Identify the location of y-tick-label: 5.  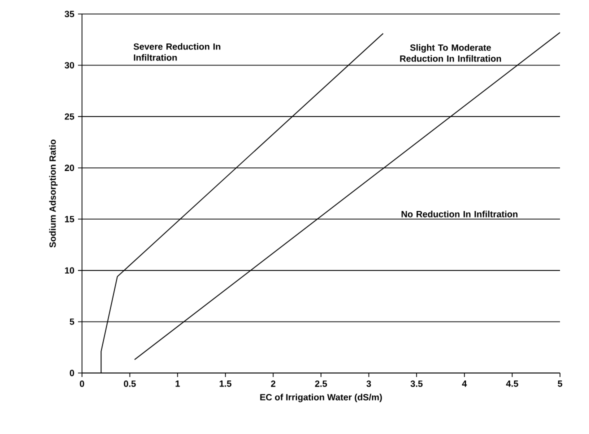
(72, 321).